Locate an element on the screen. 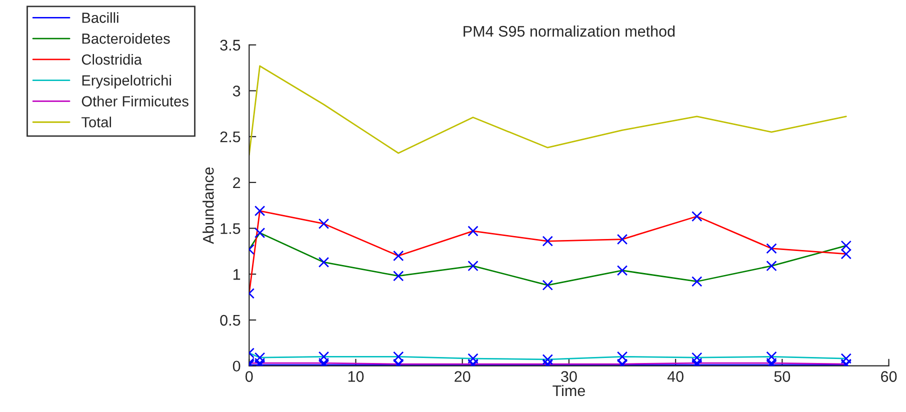 The height and width of the screenshot is (412, 906). y-tick-label: 3.5 is located at coordinates (230, 45).